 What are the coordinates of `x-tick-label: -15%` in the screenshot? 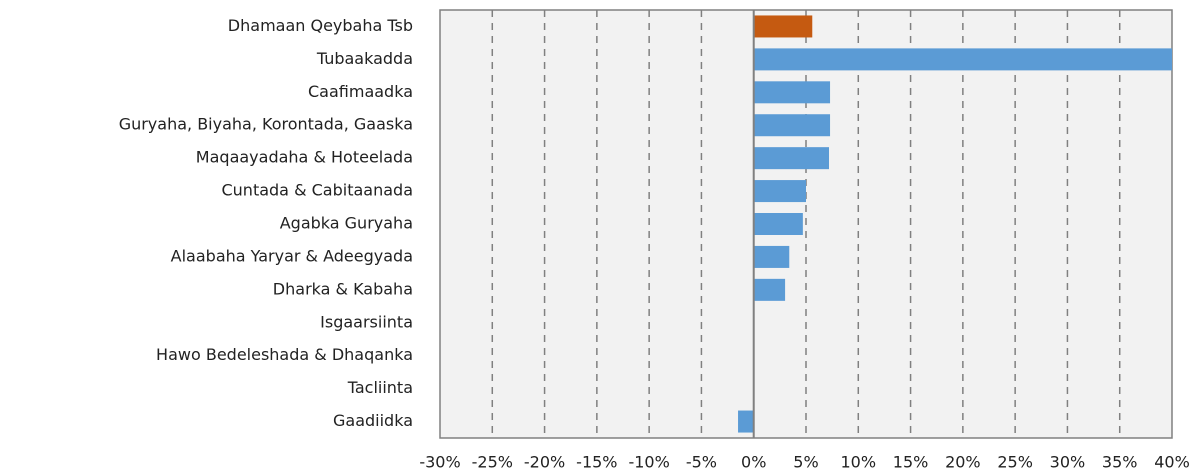 It's located at (596, 462).